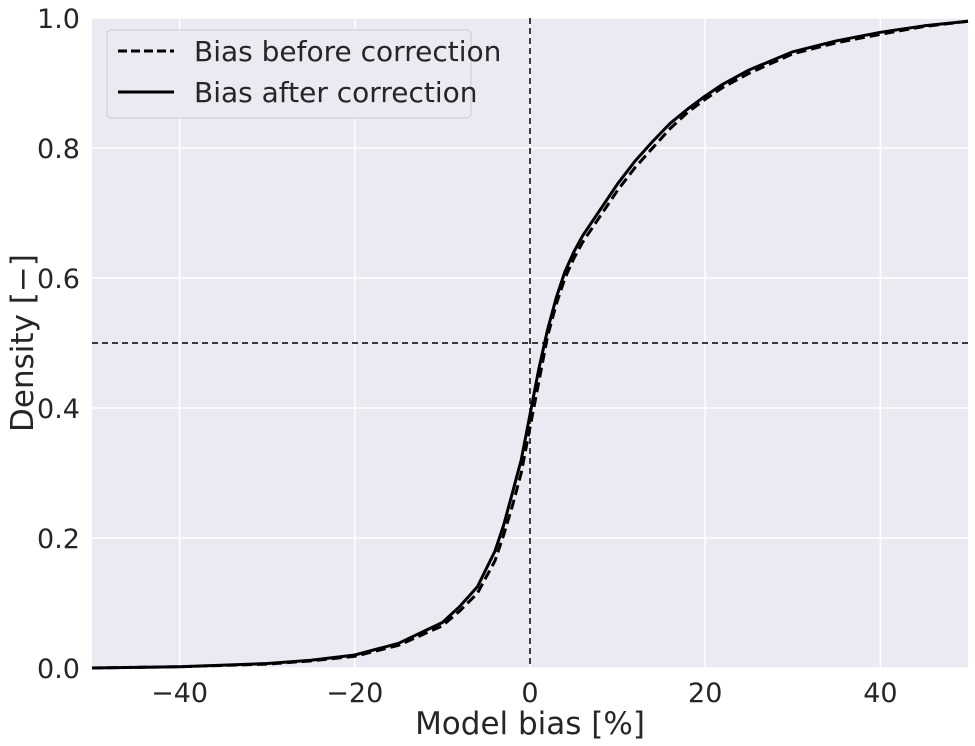  What do you see at coordinates (58, 669) in the screenshot?
I see `y-tick-label: 0.0` at bounding box center [58, 669].